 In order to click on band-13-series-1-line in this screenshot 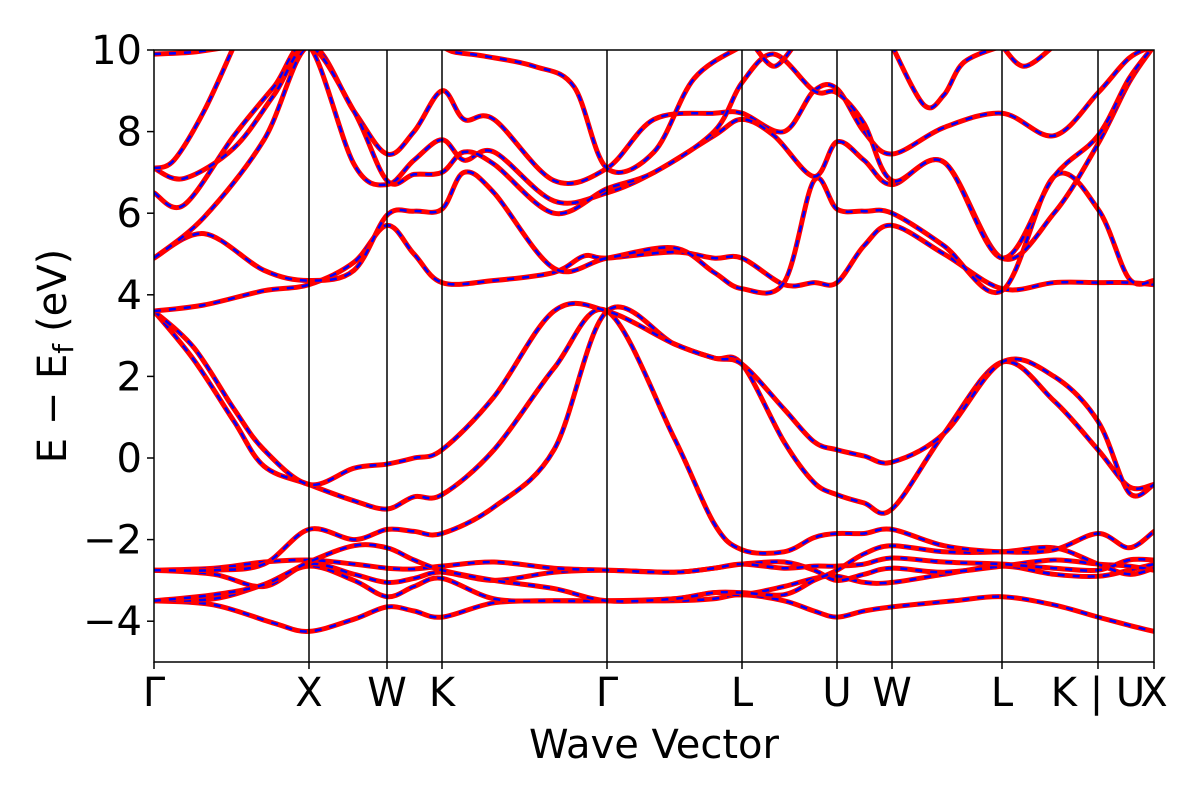, I will do `click(189, 53)`.